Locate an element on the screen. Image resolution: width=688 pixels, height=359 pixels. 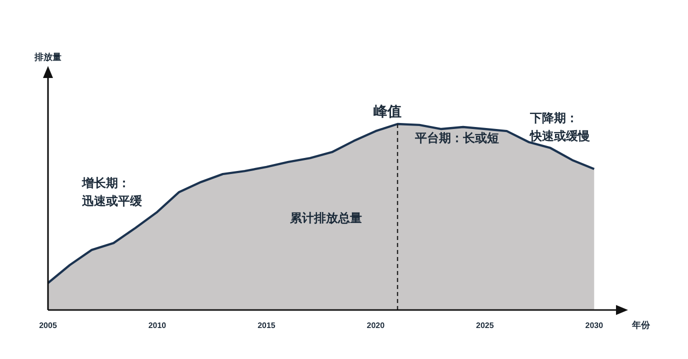
tick: 2020 is located at coordinates (375, 325).